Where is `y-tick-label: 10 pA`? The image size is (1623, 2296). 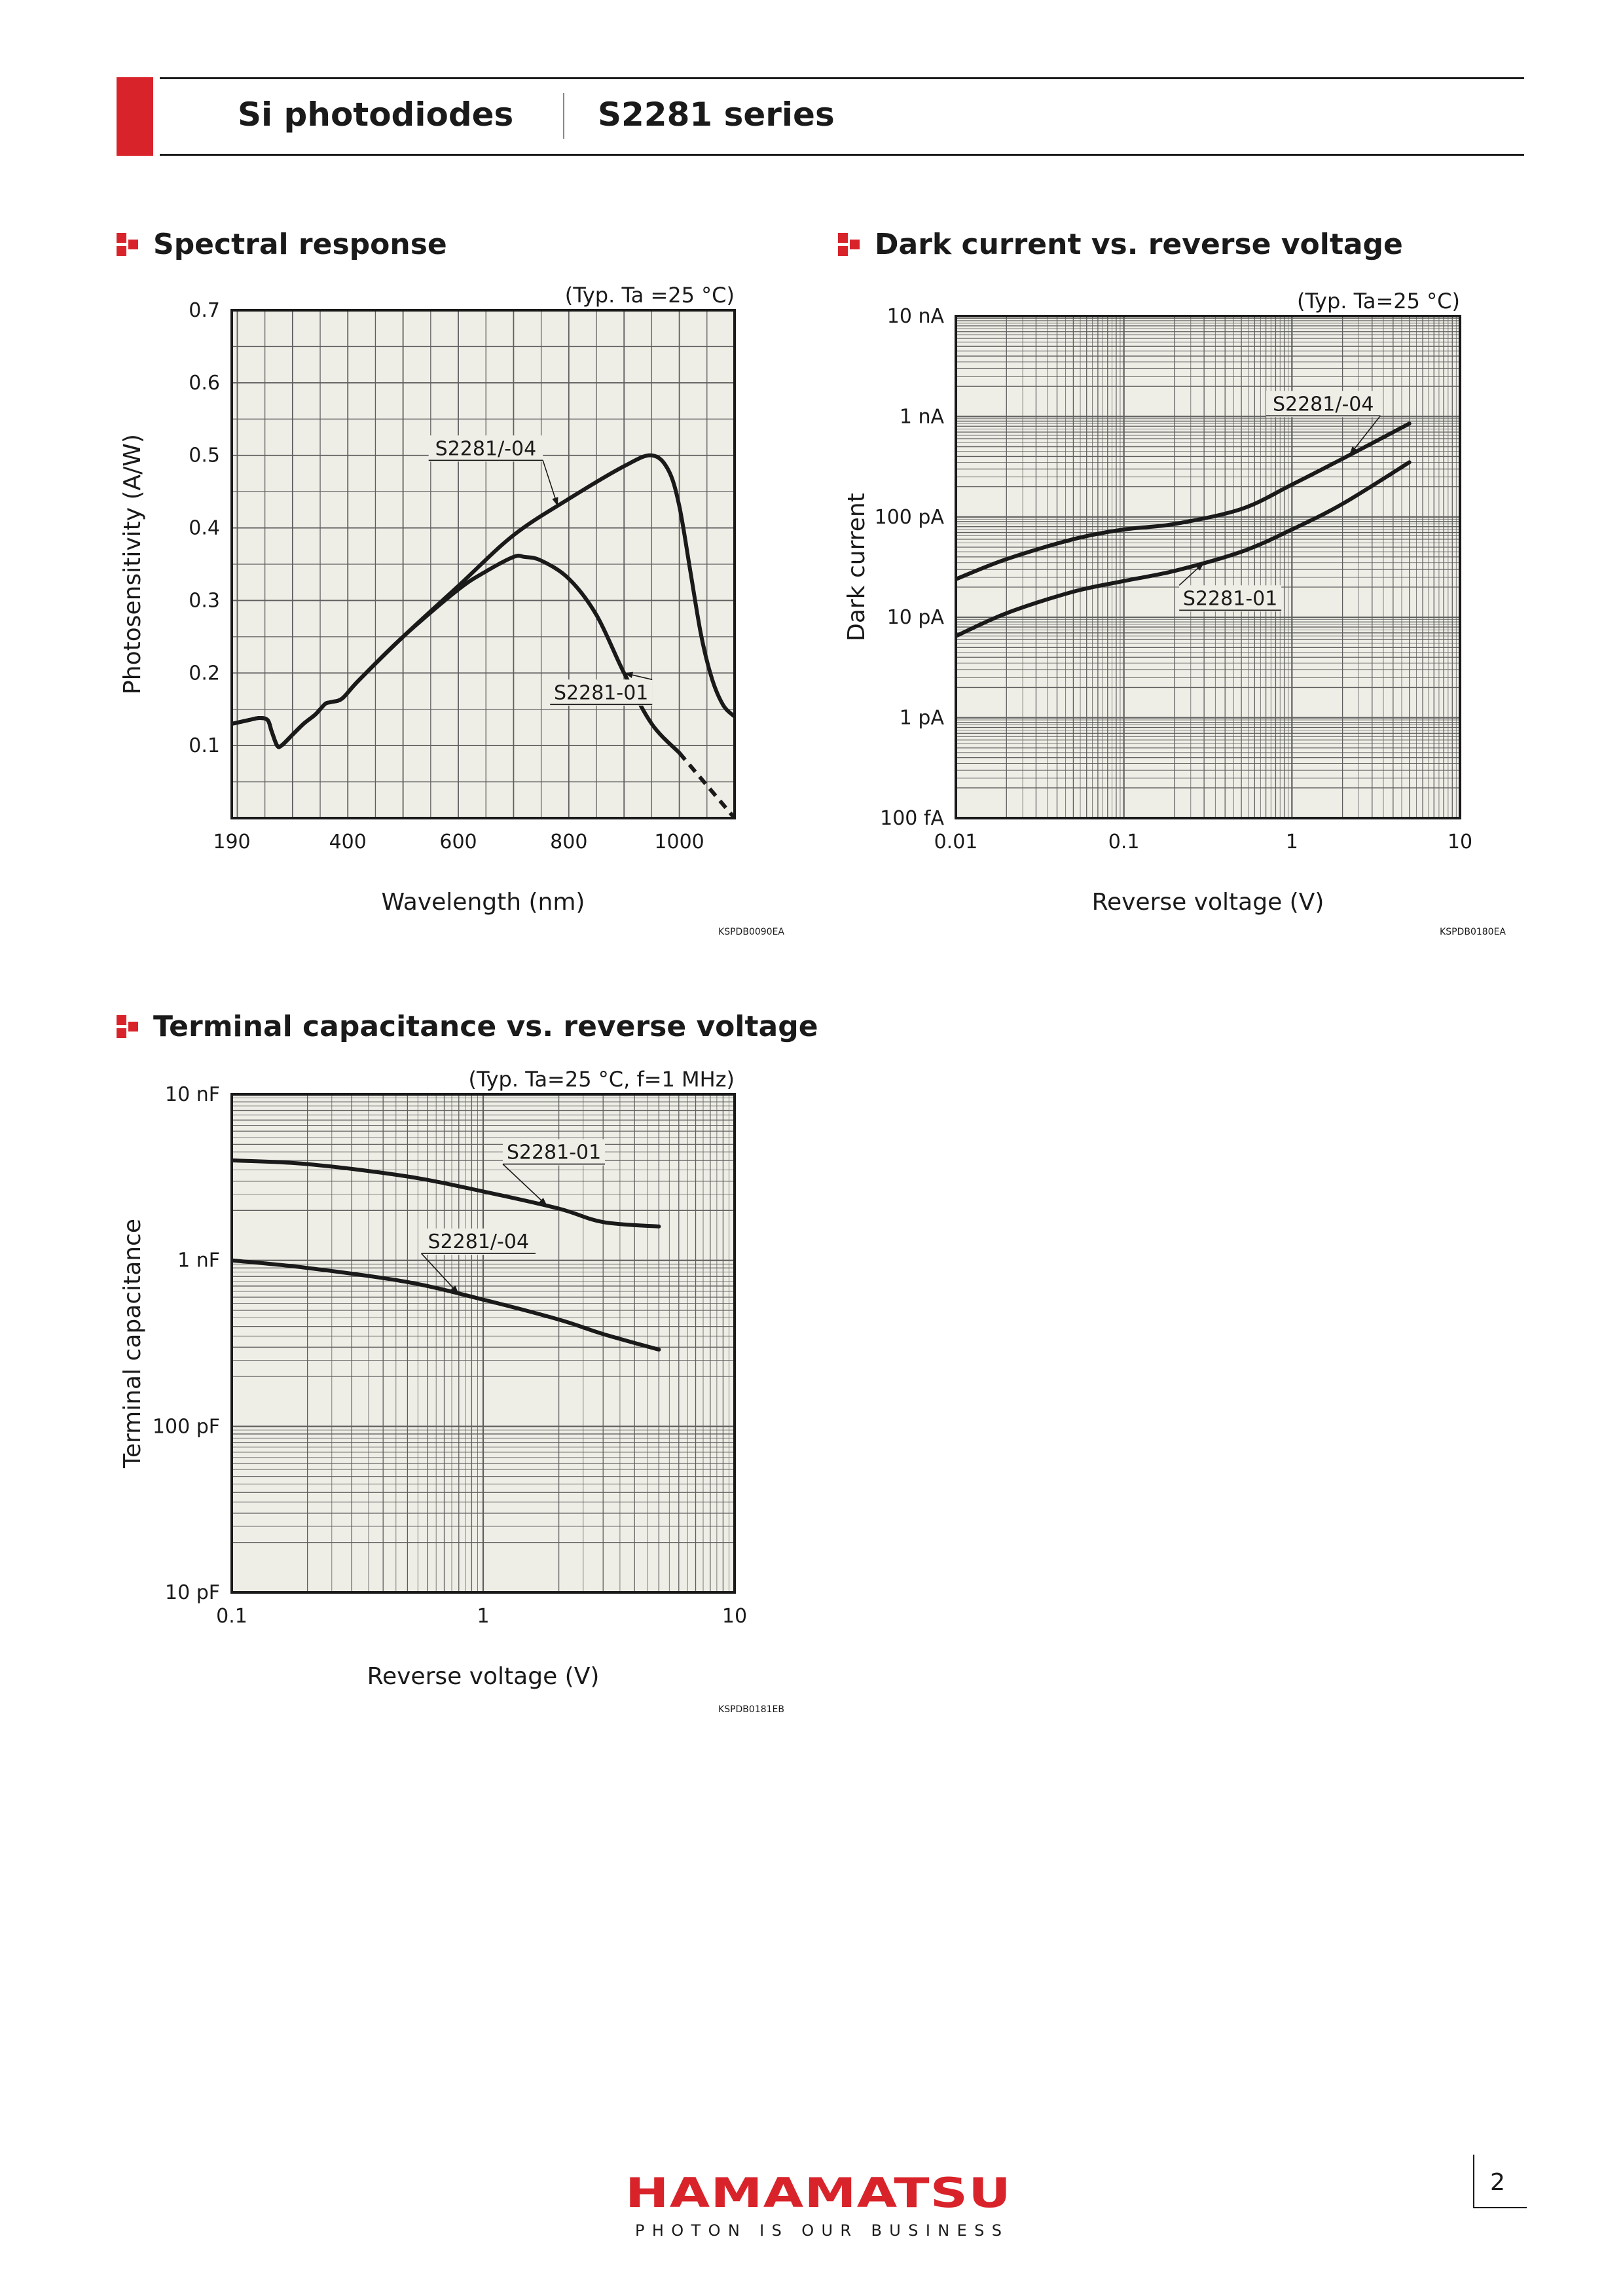 y-tick-label: 10 pA is located at coordinates (916, 617).